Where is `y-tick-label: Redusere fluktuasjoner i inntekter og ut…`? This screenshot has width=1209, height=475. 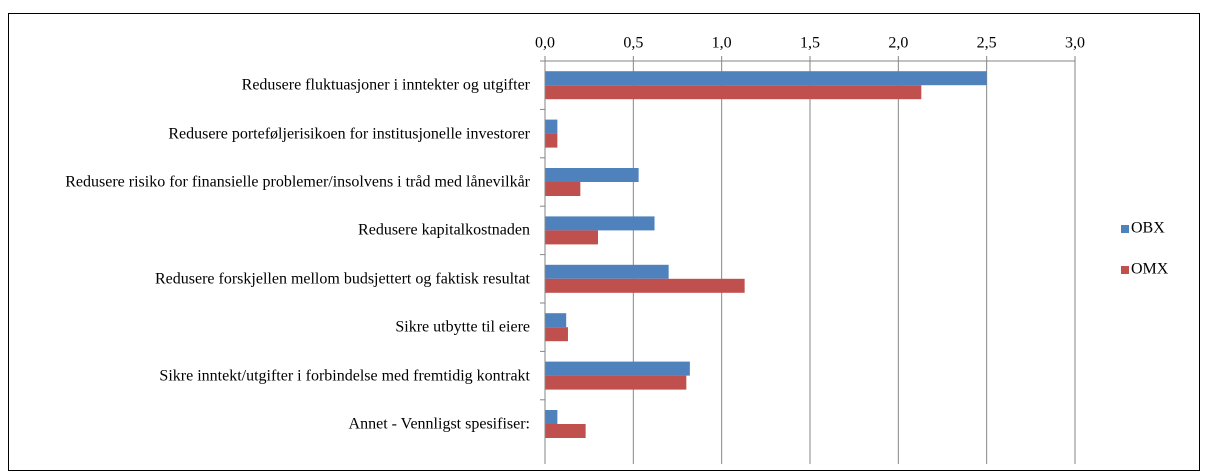 y-tick-label: Redusere fluktuasjoner i inntekter og ut… is located at coordinates (385, 85).